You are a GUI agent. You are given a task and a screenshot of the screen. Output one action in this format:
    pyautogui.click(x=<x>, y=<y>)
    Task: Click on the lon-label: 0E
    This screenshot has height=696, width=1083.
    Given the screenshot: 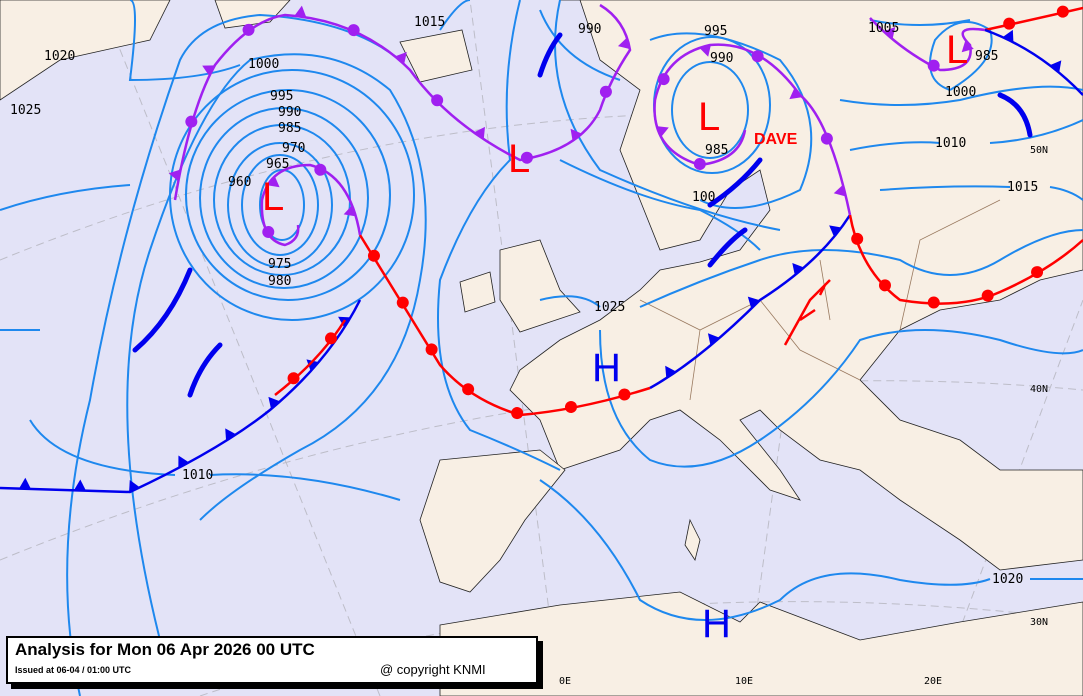 What is the action you would take?
    pyautogui.click(x=565, y=681)
    